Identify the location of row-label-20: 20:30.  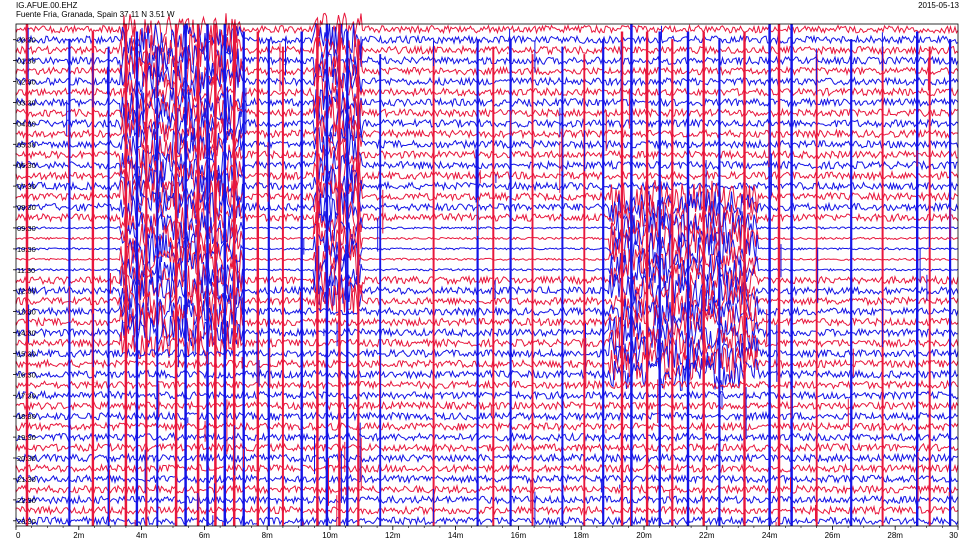
(26, 458).